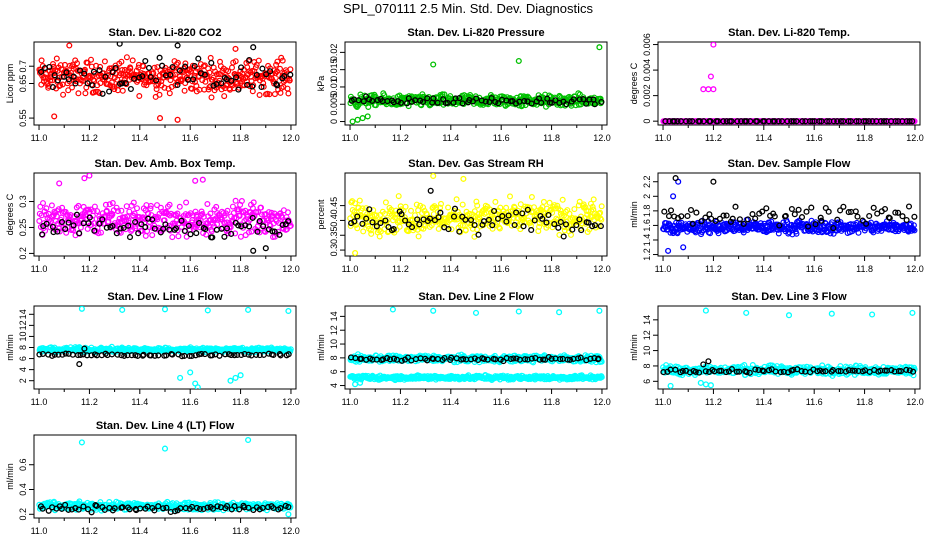  Describe the element at coordinates (10, 214) in the screenshot. I see `y-axis-label: degrees C` at that location.